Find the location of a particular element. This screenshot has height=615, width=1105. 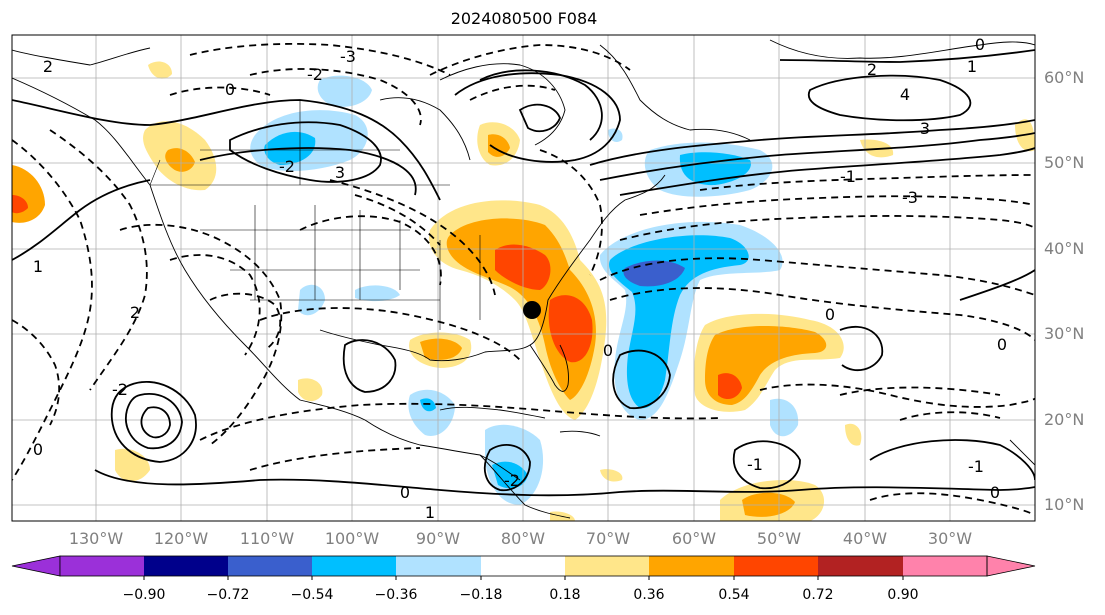

shade-positive-e2 is located at coordinates (853, 434).